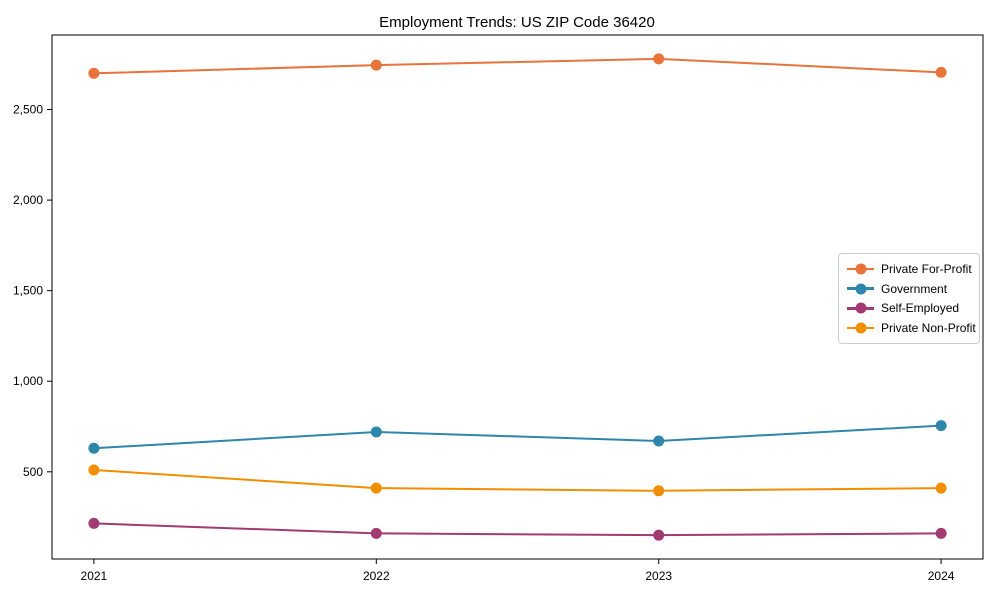  I want to click on legend-marker-private-for-profit, so click(860, 269).